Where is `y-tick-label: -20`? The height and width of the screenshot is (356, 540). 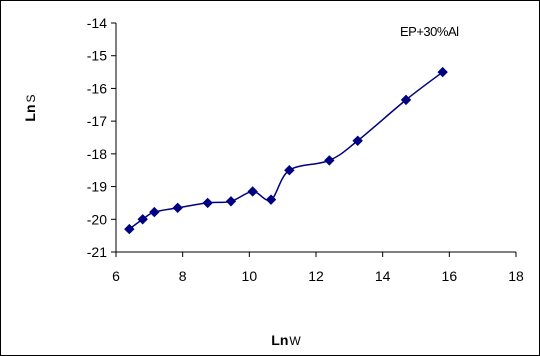
y-tick-label: -20 is located at coordinates (97, 219).